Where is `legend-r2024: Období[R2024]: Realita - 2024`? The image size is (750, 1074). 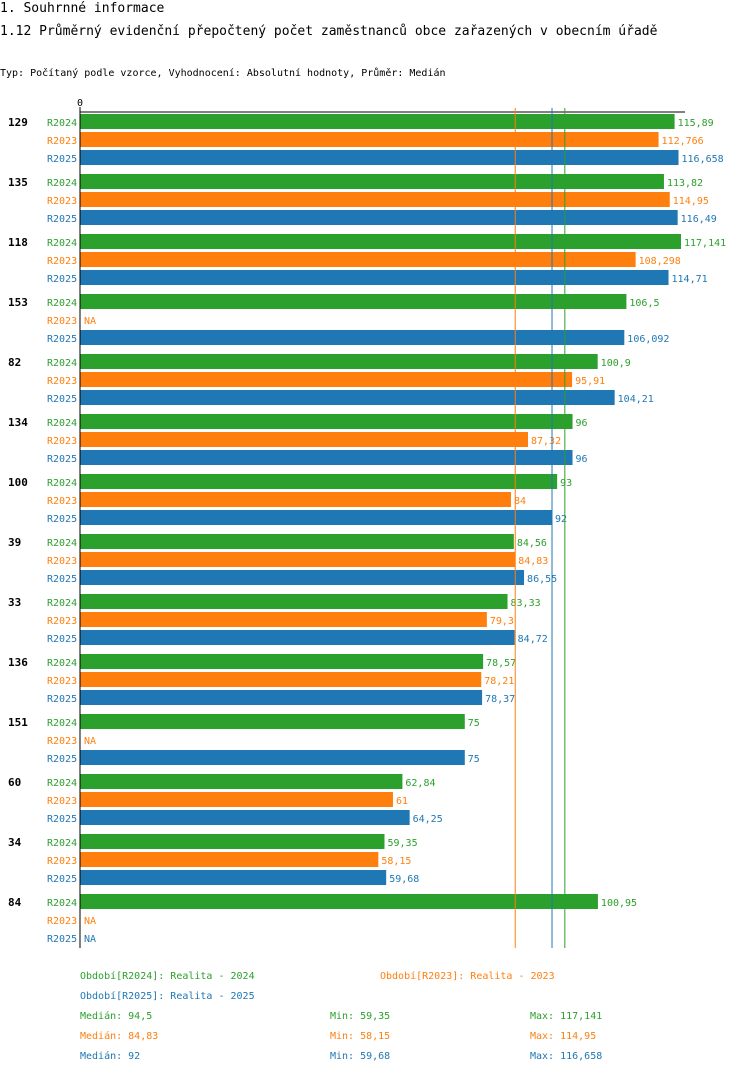 legend-r2024: Období[R2024]: Realita - 2024 is located at coordinates (167, 976).